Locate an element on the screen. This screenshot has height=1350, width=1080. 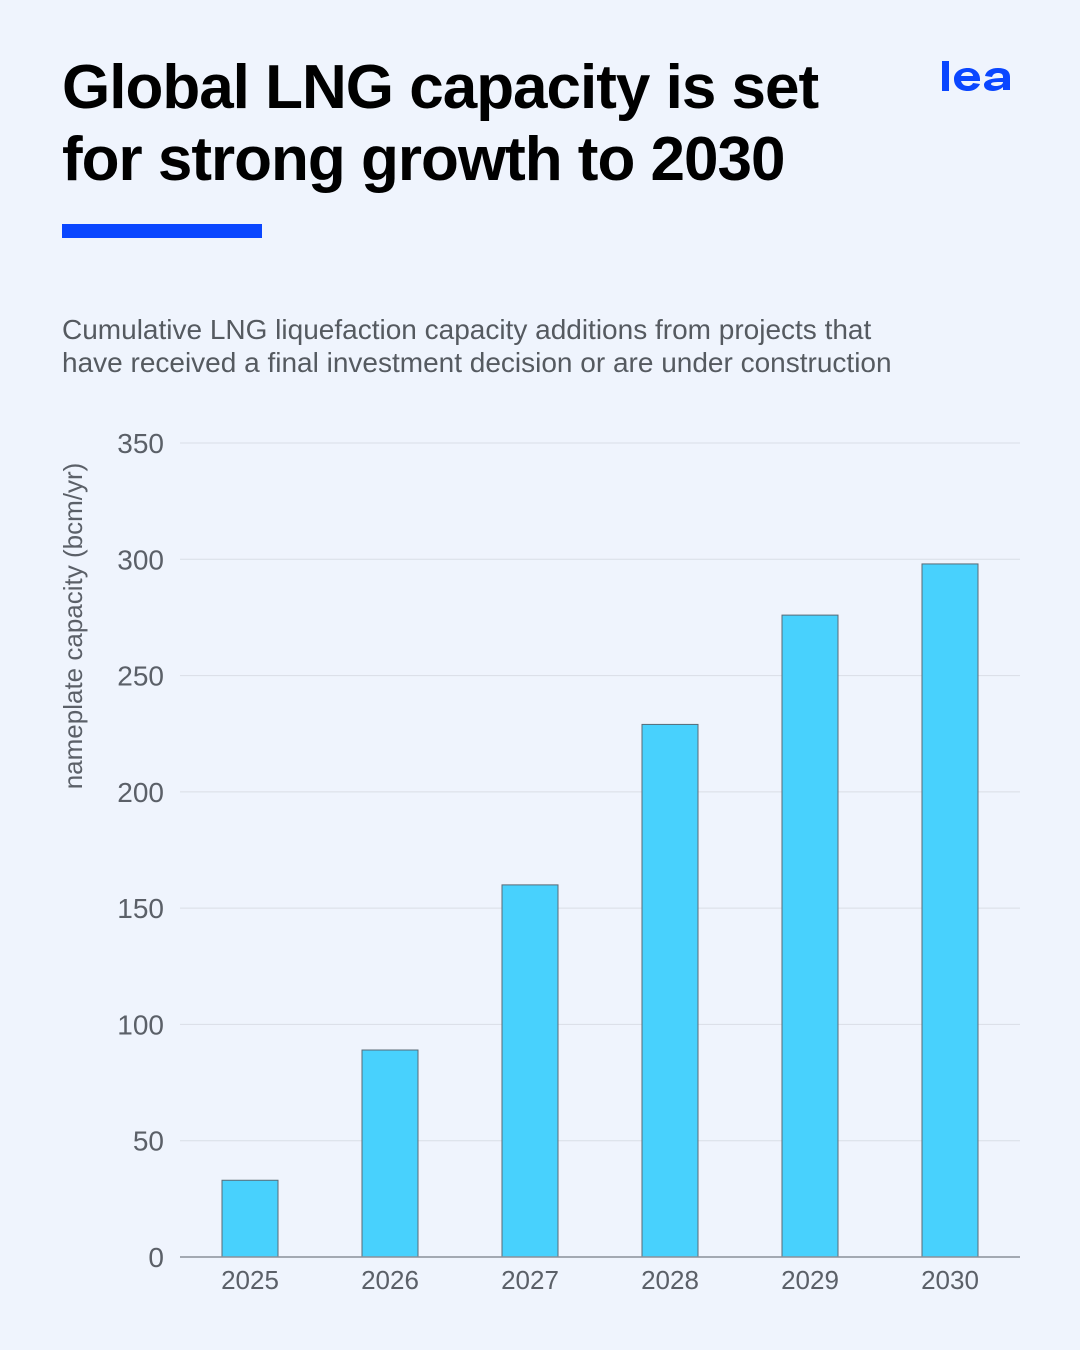
y-axis-ticks: 0 50 100 150 200 250 300 350 is located at coordinates (140, 850).